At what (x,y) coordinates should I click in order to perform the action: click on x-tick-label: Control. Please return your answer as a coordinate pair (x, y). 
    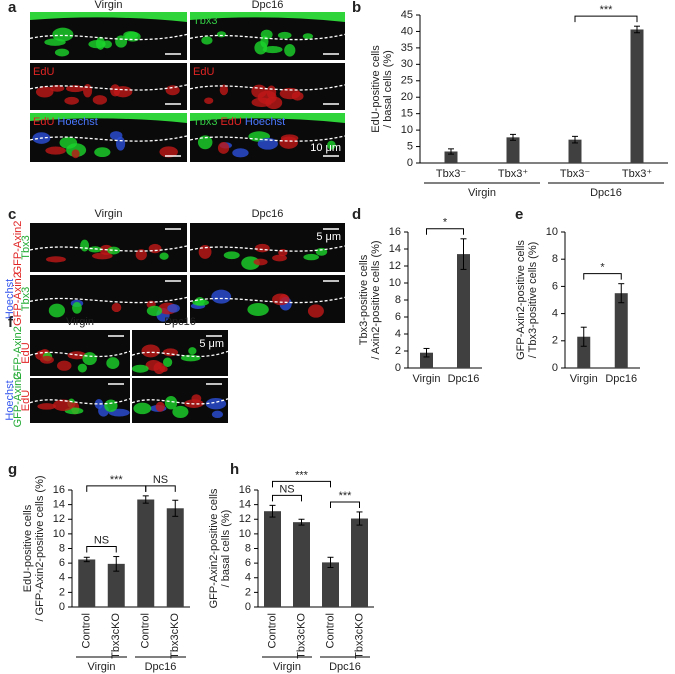
    Looking at the image, I should click on (146, 630).